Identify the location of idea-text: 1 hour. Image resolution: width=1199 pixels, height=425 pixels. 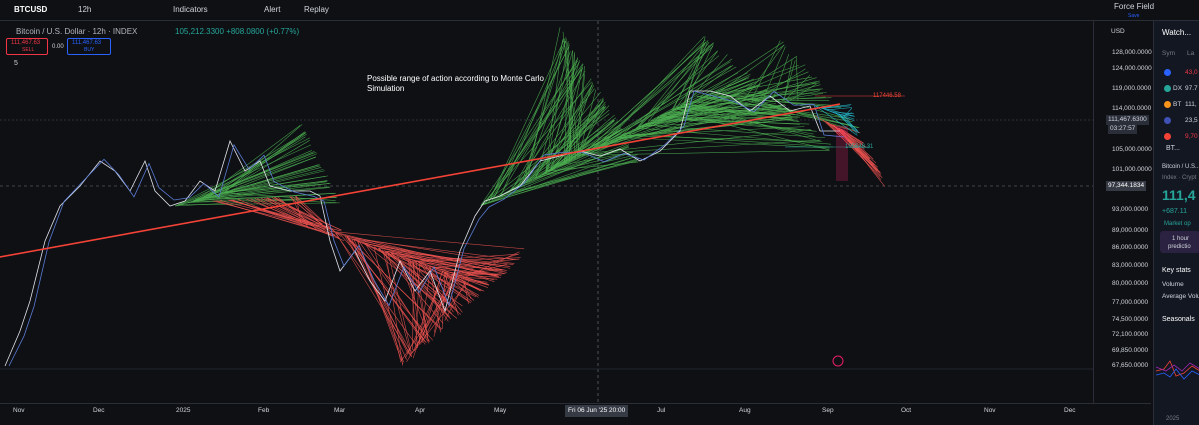
(1181, 239).